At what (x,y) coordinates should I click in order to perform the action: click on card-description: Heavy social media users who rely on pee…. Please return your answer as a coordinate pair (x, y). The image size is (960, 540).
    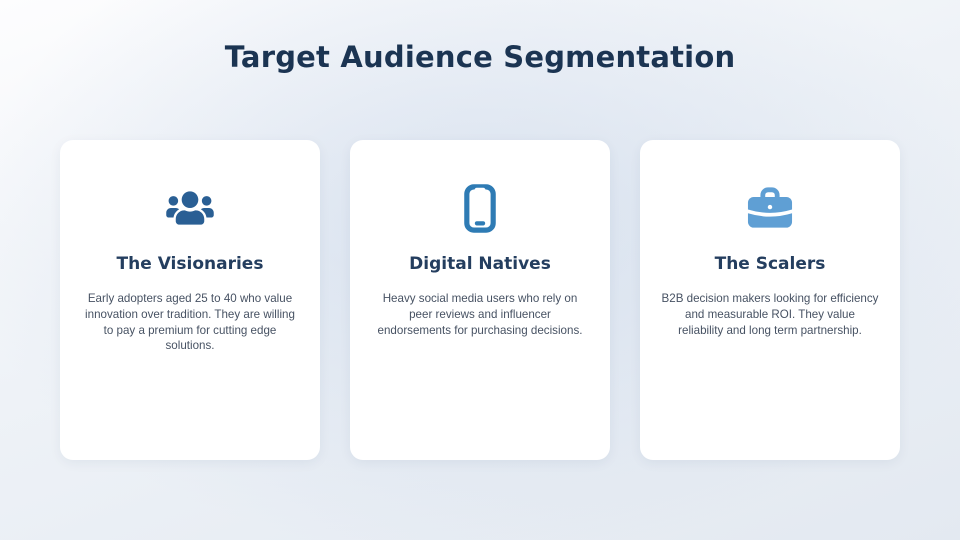
    Looking at the image, I should click on (480, 314).